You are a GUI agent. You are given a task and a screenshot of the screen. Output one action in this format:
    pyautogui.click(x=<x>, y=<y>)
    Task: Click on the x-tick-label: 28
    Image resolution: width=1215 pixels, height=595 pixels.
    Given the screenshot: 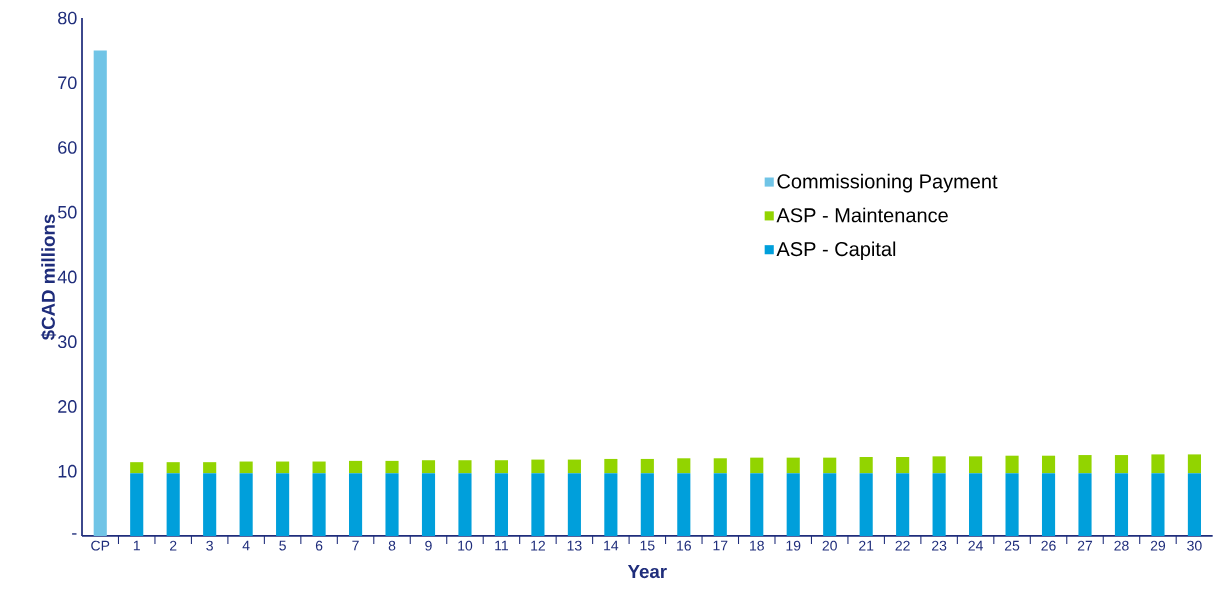 What is the action you would take?
    pyautogui.click(x=1121, y=545)
    